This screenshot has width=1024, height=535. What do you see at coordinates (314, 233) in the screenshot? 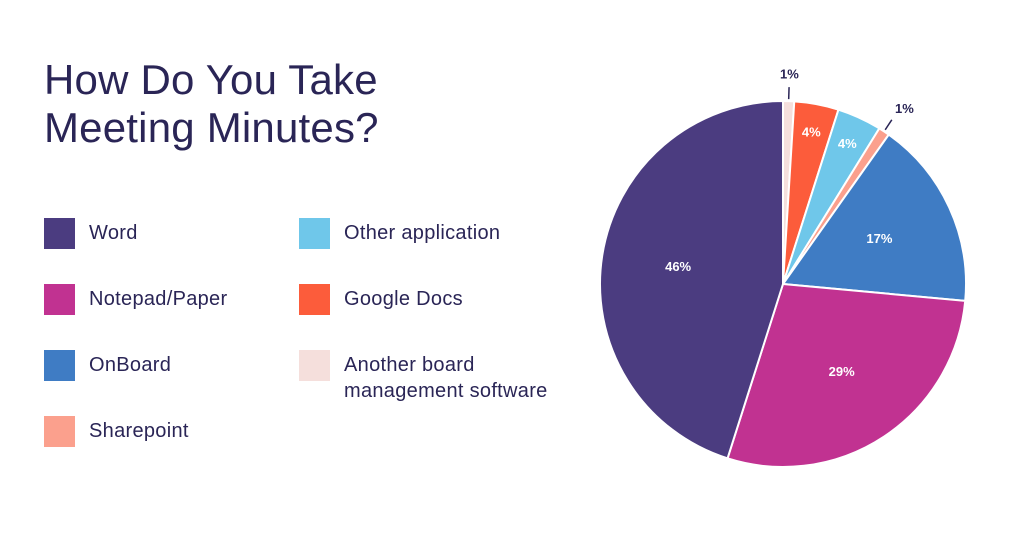
I see `legend-swatch-other-application` at bounding box center [314, 233].